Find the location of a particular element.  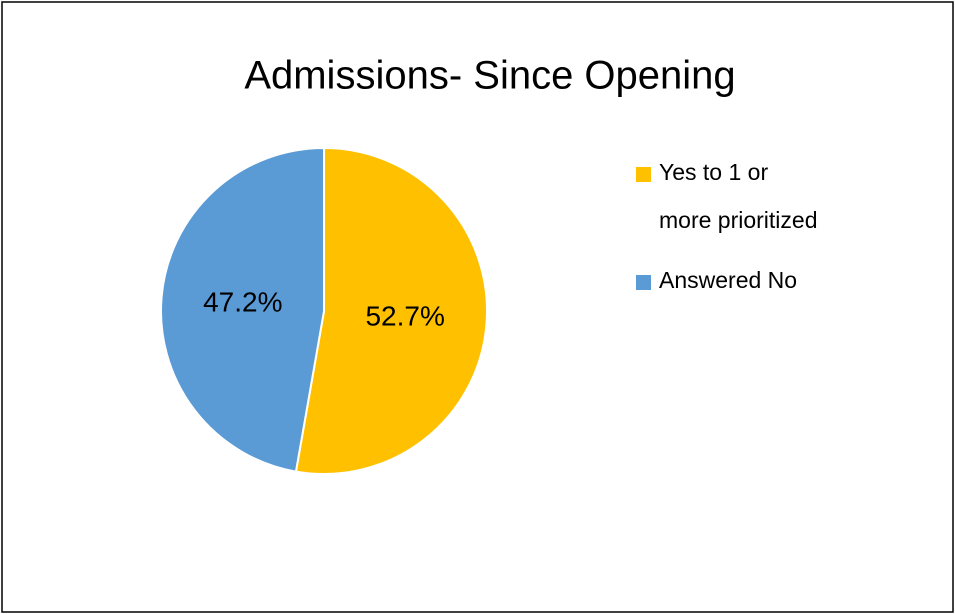

legend: Yes to 1 or more prioritized Answered No is located at coordinates (736, 243).